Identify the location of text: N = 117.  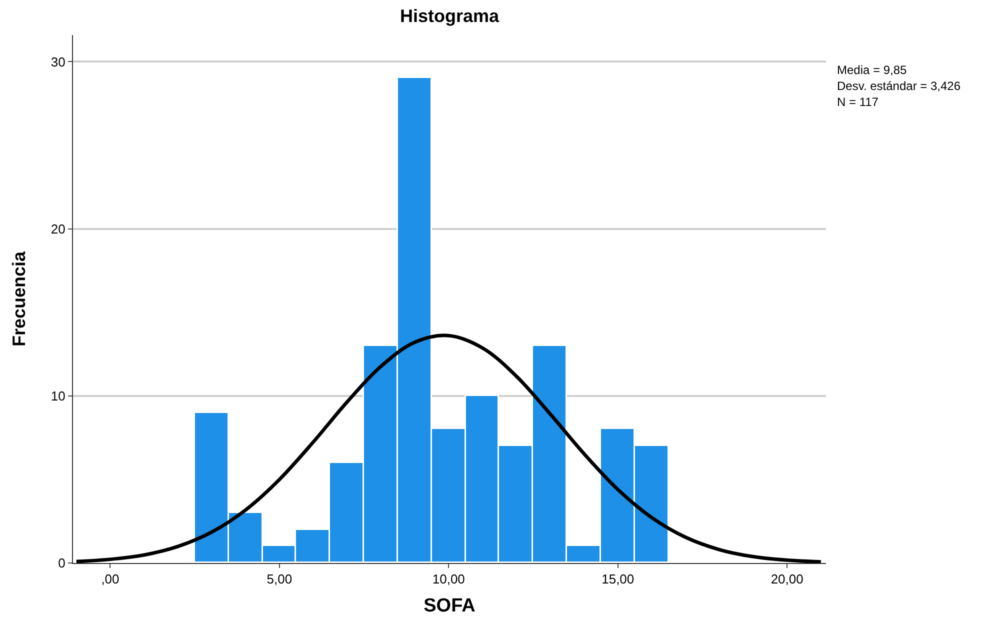
(858, 102).